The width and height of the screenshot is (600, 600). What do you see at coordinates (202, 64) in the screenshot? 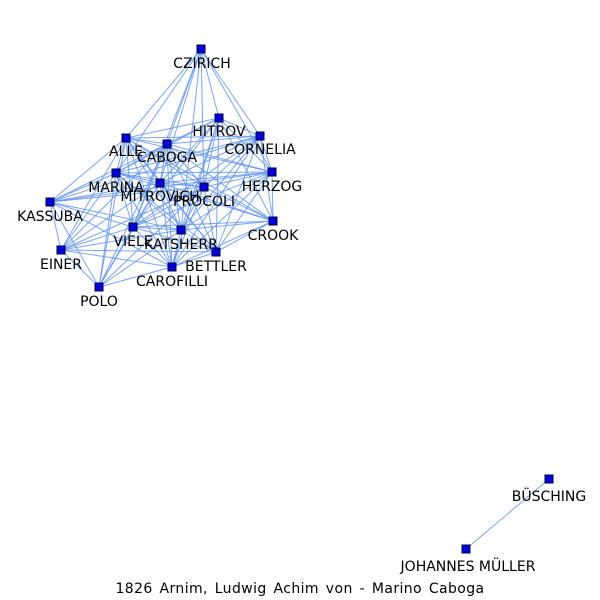
I see `node-label-czirich: CZIRICH` at bounding box center [202, 64].